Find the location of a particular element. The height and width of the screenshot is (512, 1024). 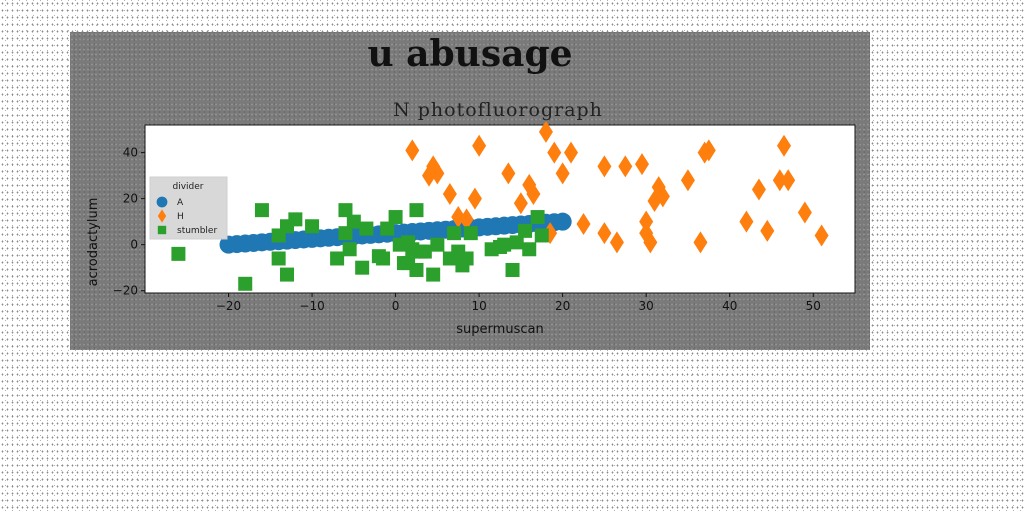

chart-title: N photofluorograph is located at coordinates (498, 110).